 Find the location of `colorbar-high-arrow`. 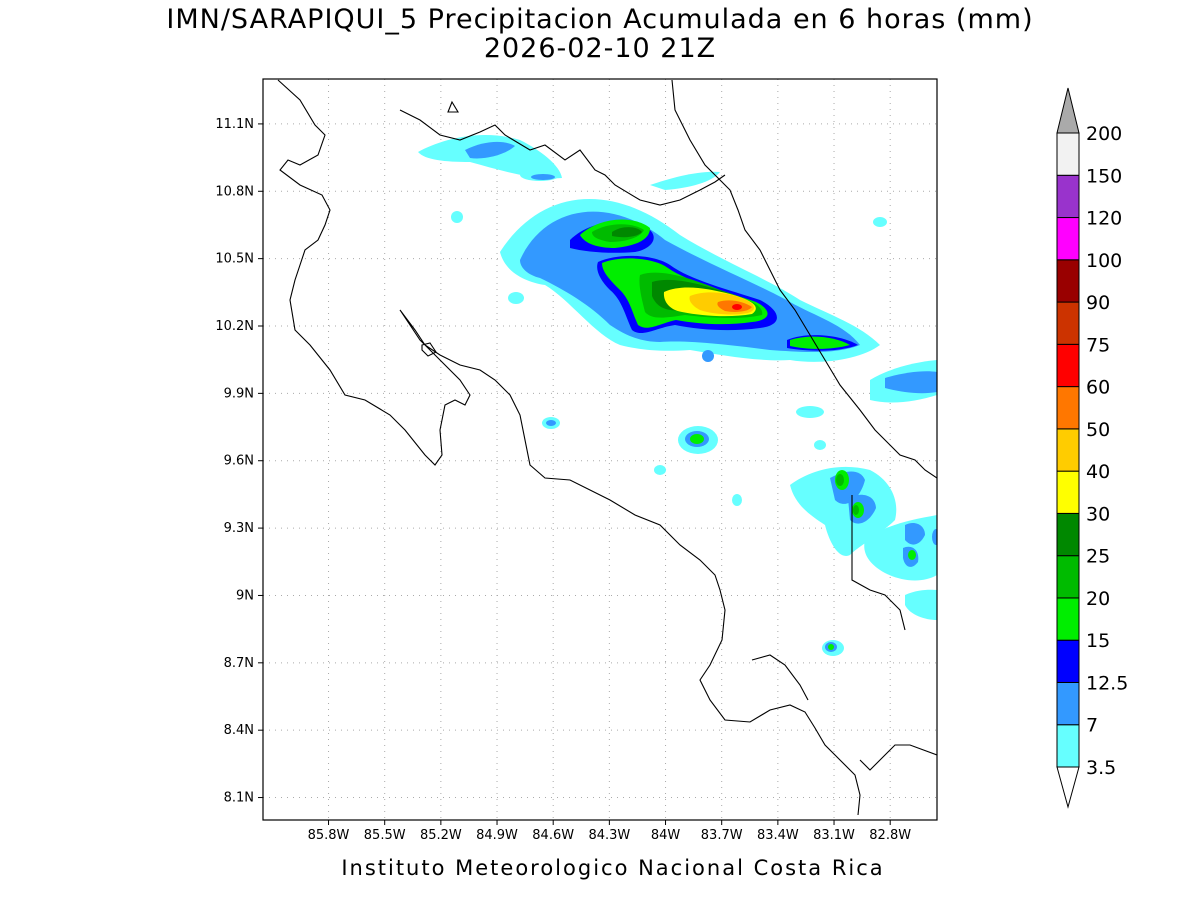

colorbar-high-arrow is located at coordinates (1068, 110).